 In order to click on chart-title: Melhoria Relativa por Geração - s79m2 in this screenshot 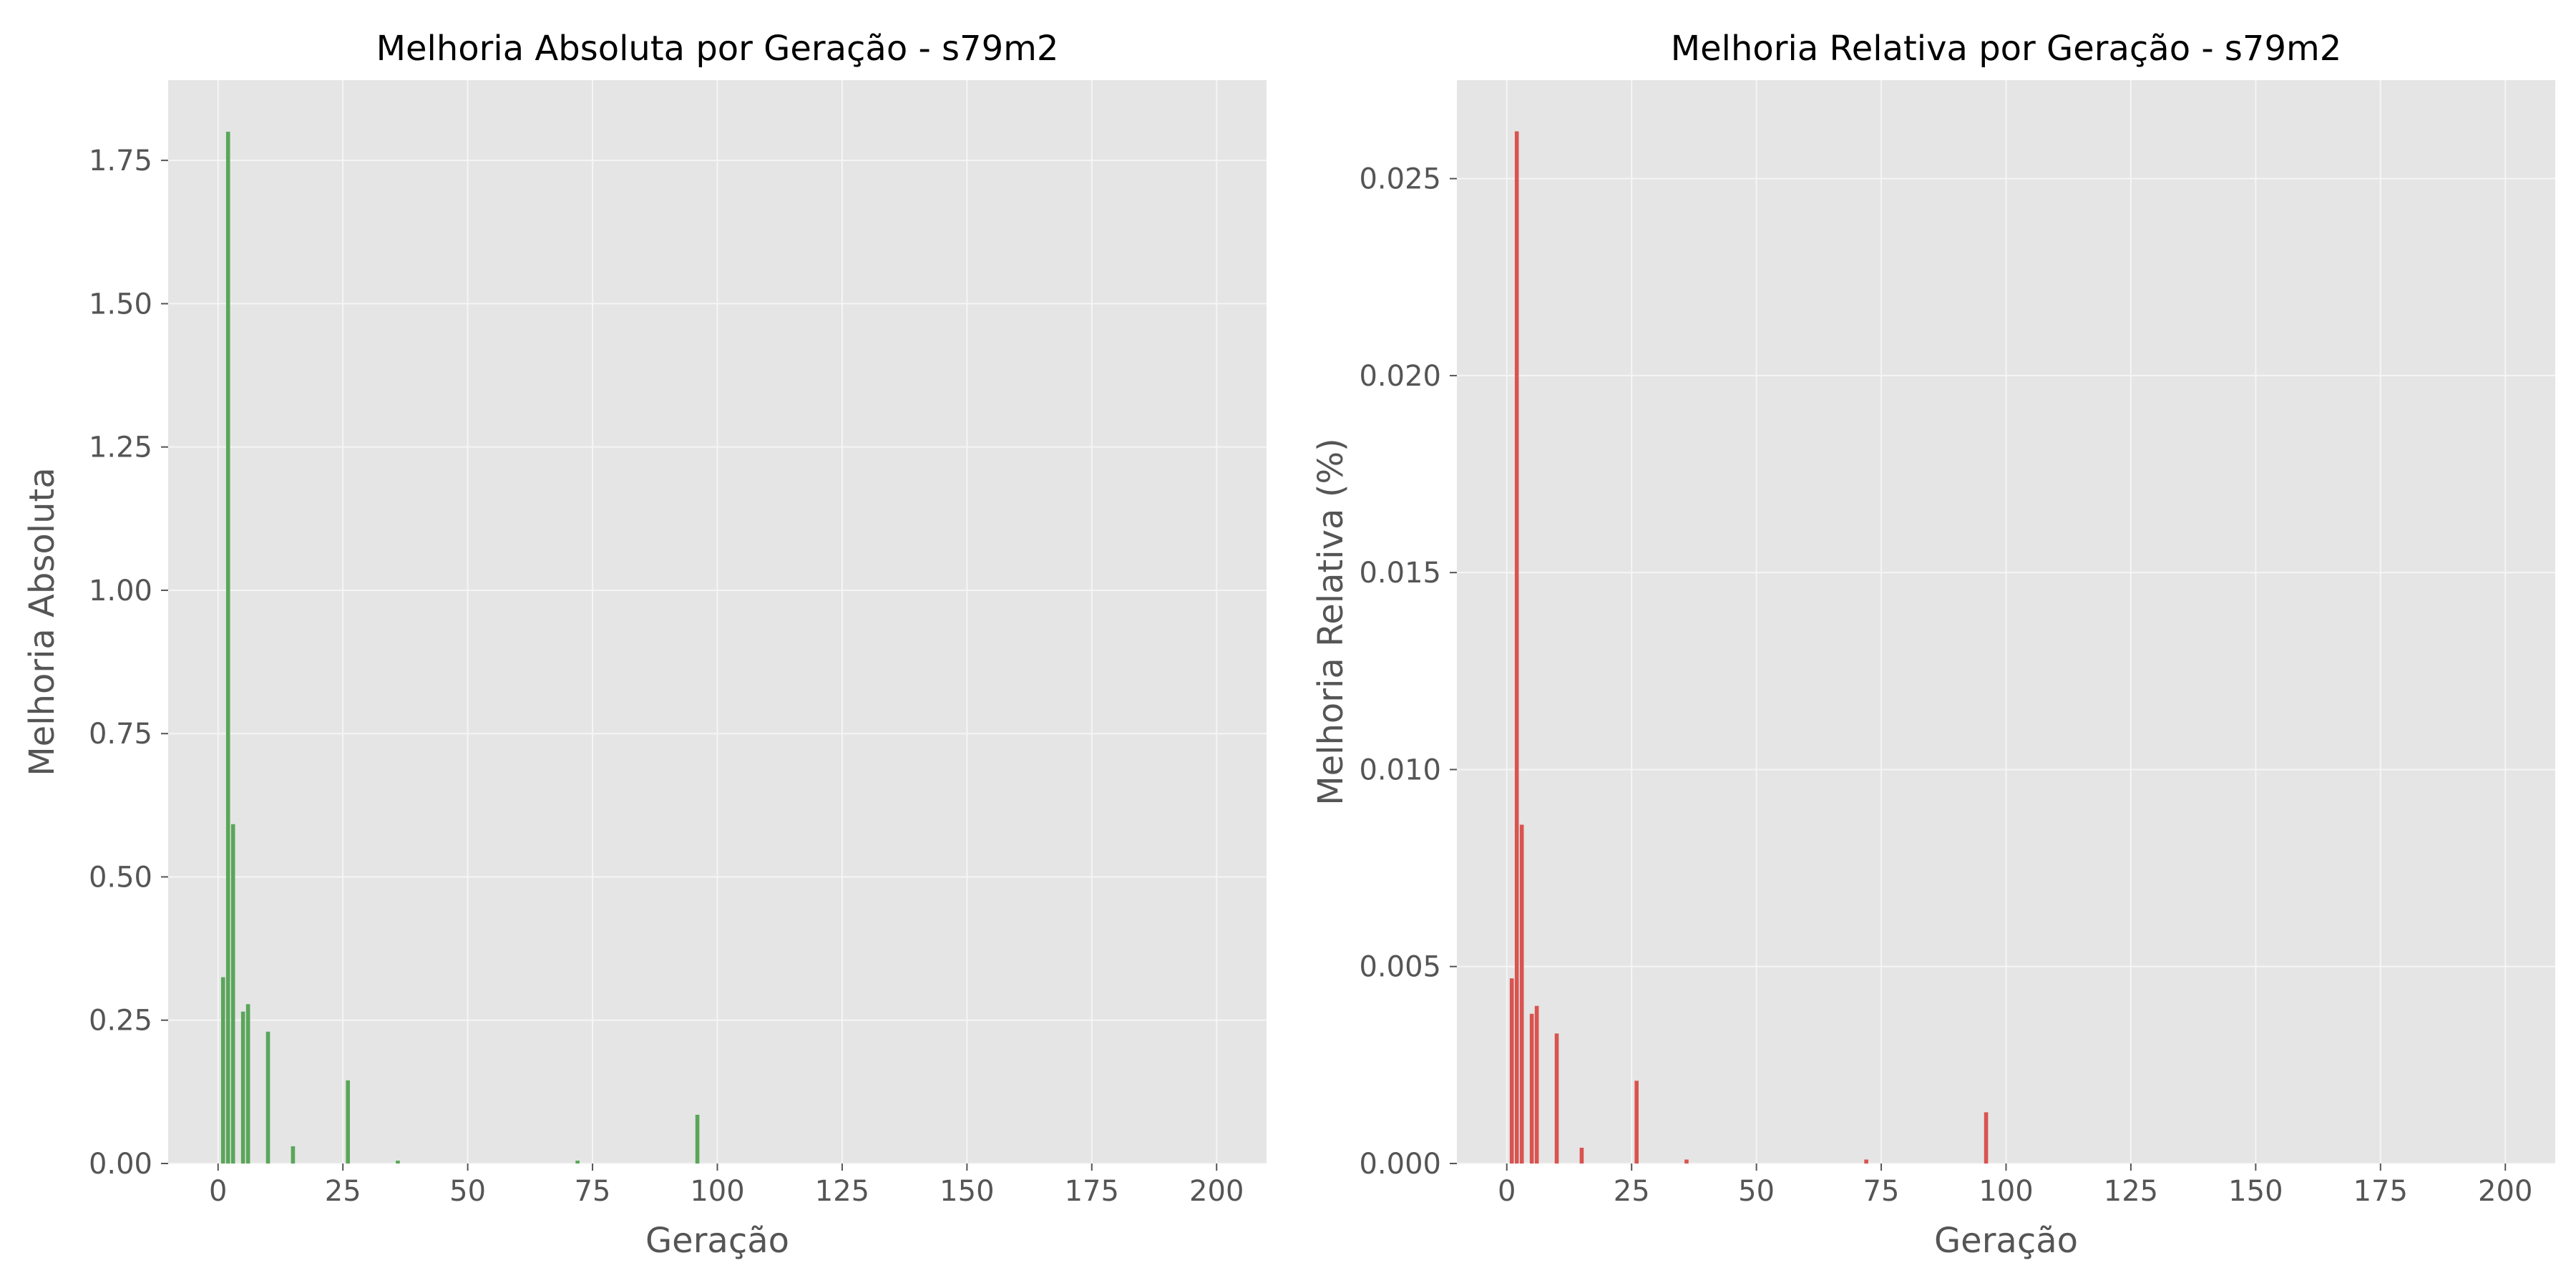, I will do `click(2006, 49)`.